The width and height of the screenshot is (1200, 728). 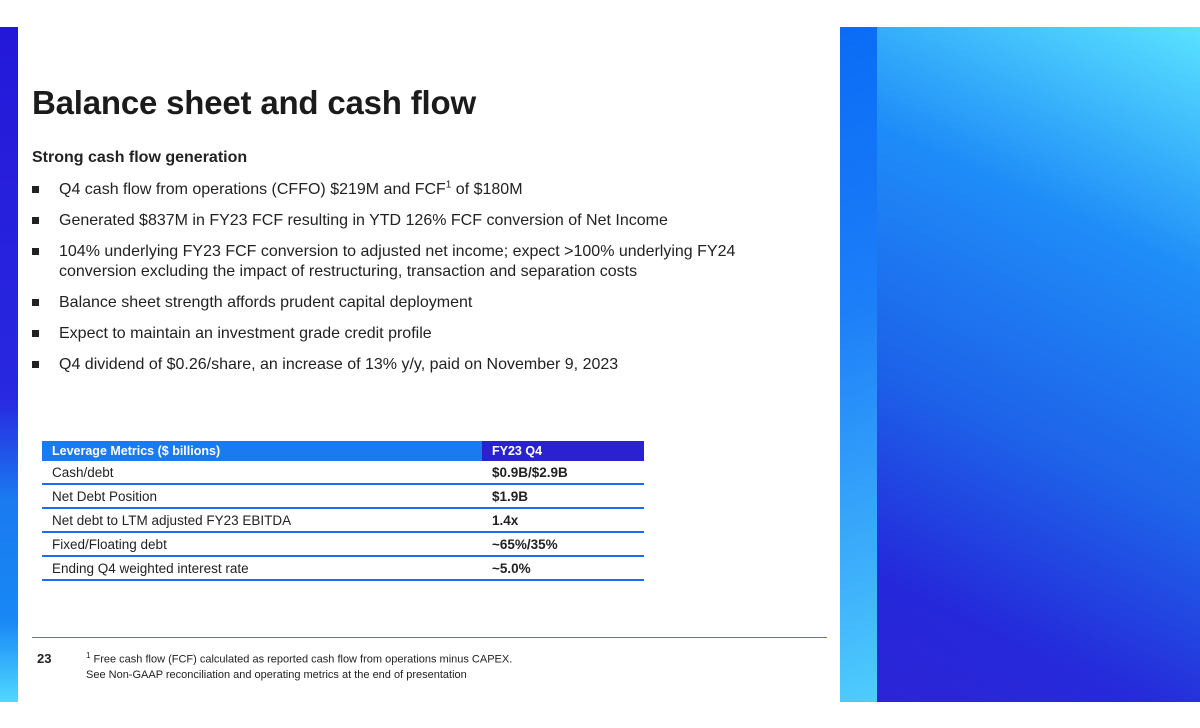 What do you see at coordinates (563, 496) in the screenshot?
I see `metric-value: $1.9B` at bounding box center [563, 496].